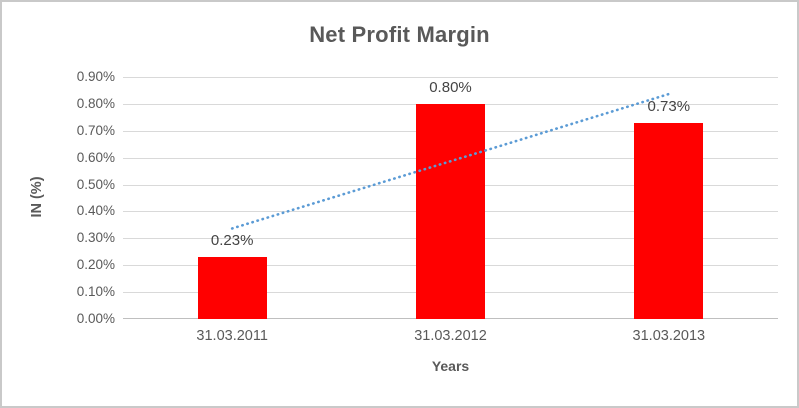 This screenshot has width=799, height=408. I want to click on y-axis-tick-label: 0.80%, so click(95, 103).